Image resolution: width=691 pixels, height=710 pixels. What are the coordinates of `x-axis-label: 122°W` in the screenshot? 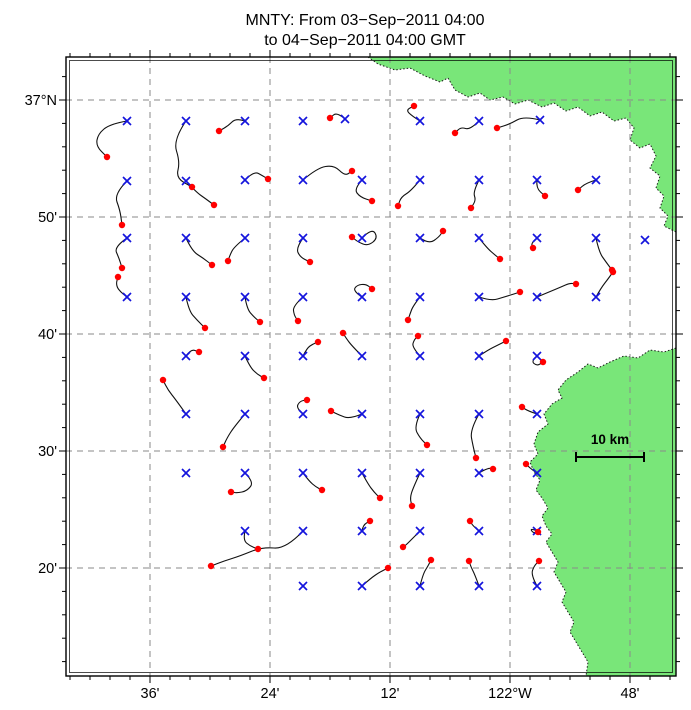 It's located at (510, 694).